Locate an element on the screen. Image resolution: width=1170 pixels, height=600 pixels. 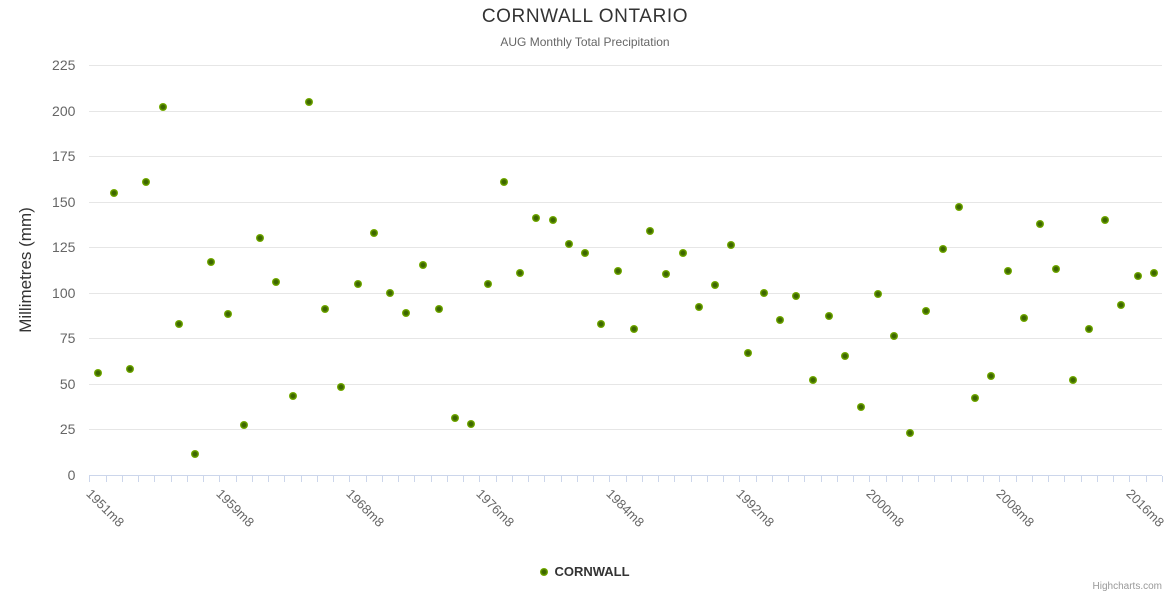
x-axis-line is located at coordinates (625, 475).